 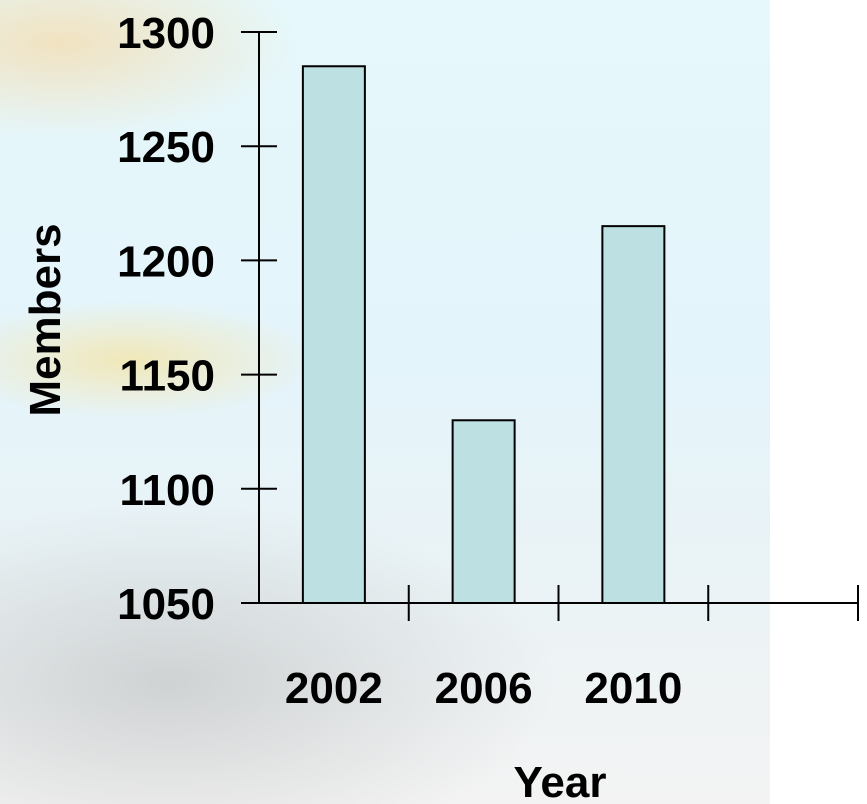 What do you see at coordinates (333, 334) in the screenshot?
I see `bar-2002` at bounding box center [333, 334].